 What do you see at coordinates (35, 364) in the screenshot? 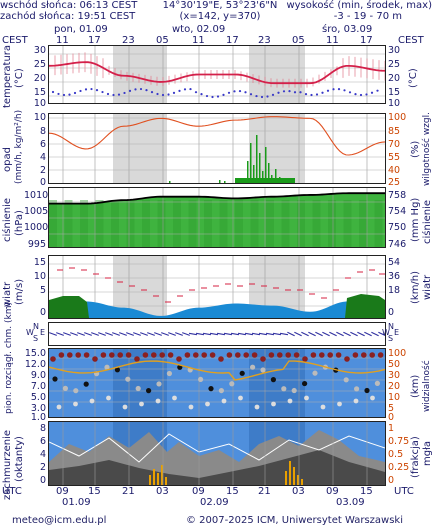
I see `cloud-base-tick-left: 12.0` at bounding box center [35, 364].